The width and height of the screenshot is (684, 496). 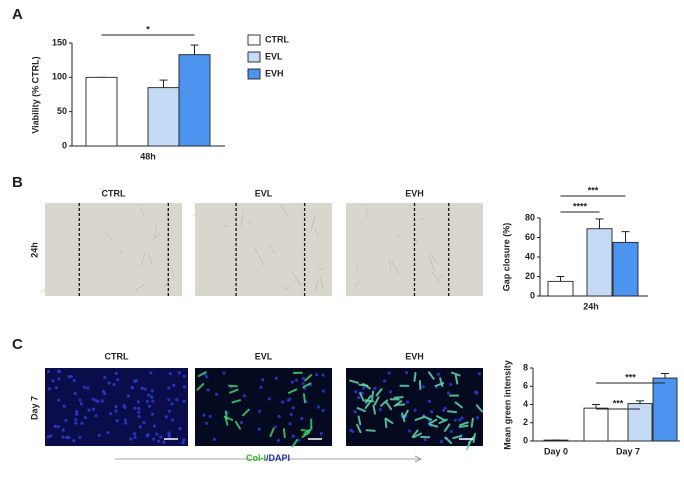 I want to click on column-label: EVH, so click(x=414, y=193).